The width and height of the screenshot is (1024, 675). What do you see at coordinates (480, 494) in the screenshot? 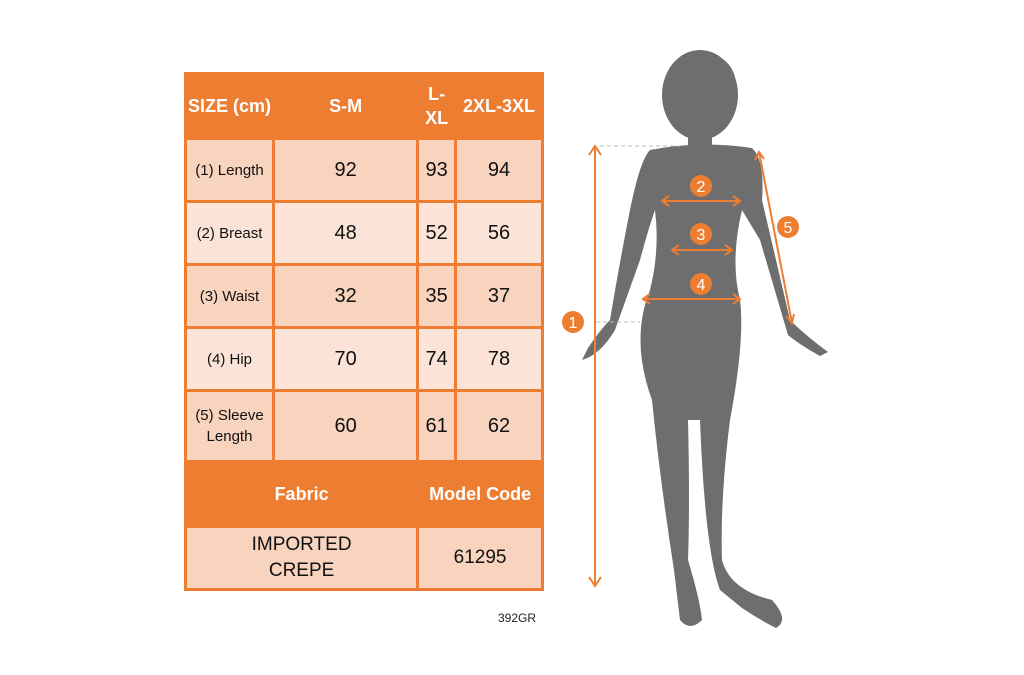
I see `model-code-header: Model Code` at bounding box center [480, 494].